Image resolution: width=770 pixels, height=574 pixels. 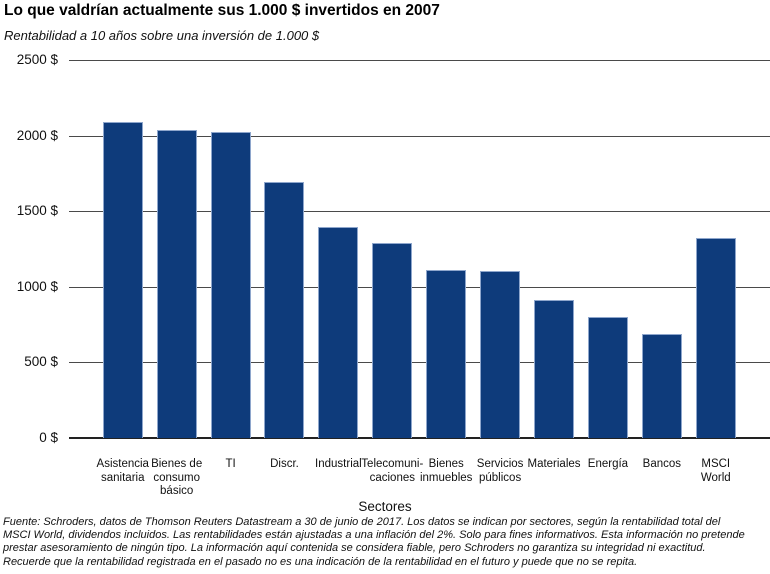 I want to click on y-tick-label: 1500 $, so click(x=37, y=211).